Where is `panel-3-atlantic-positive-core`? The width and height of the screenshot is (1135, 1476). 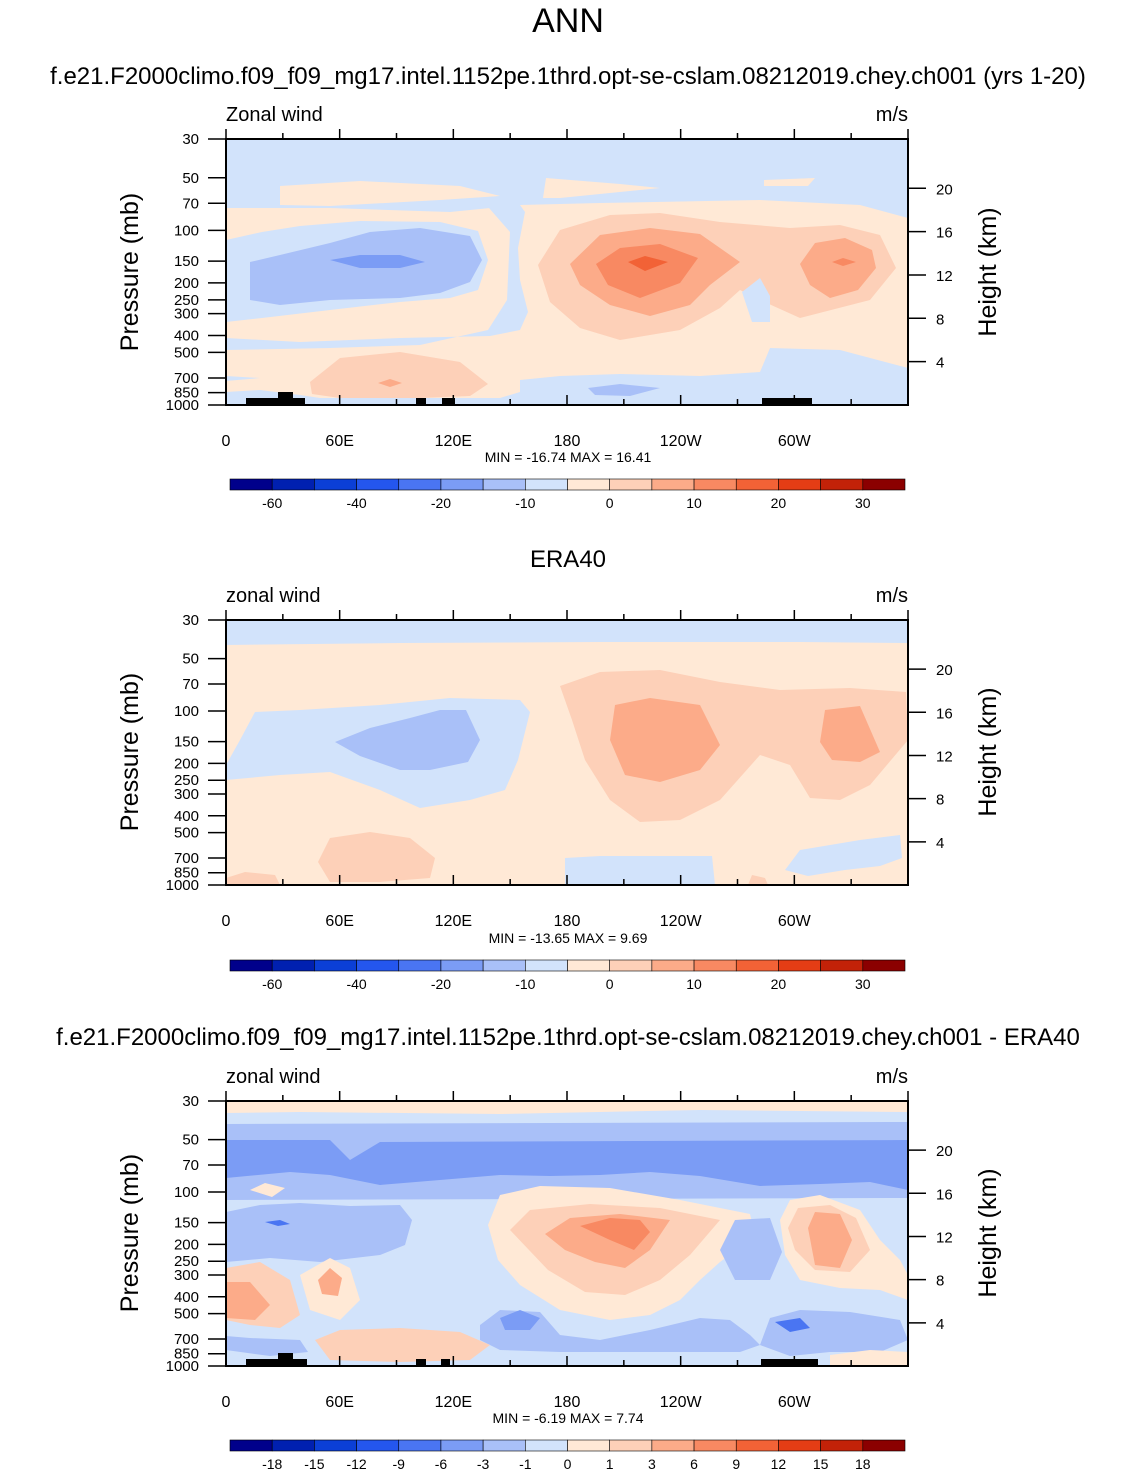 panel-3-atlantic-positive-core is located at coordinates (830, 1240).